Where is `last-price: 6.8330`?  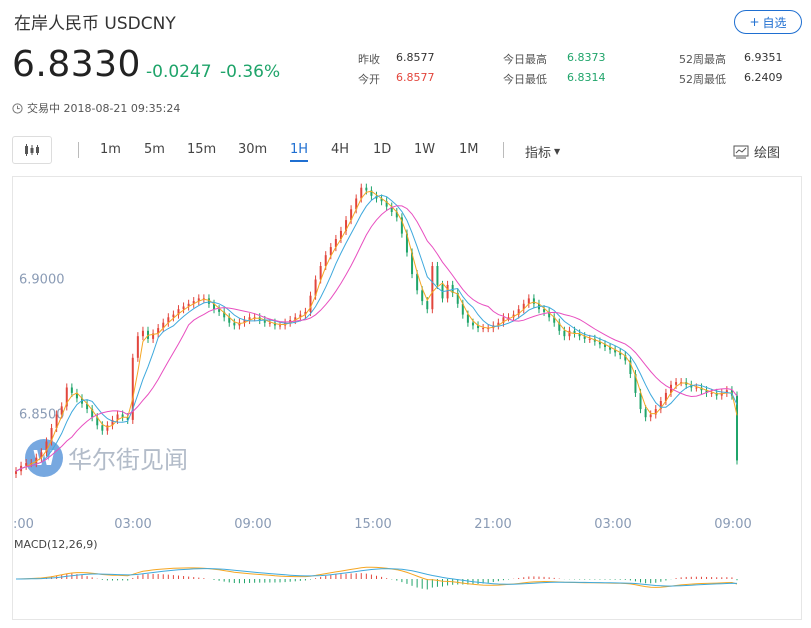 last-price: 6.8330 is located at coordinates (76, 64).